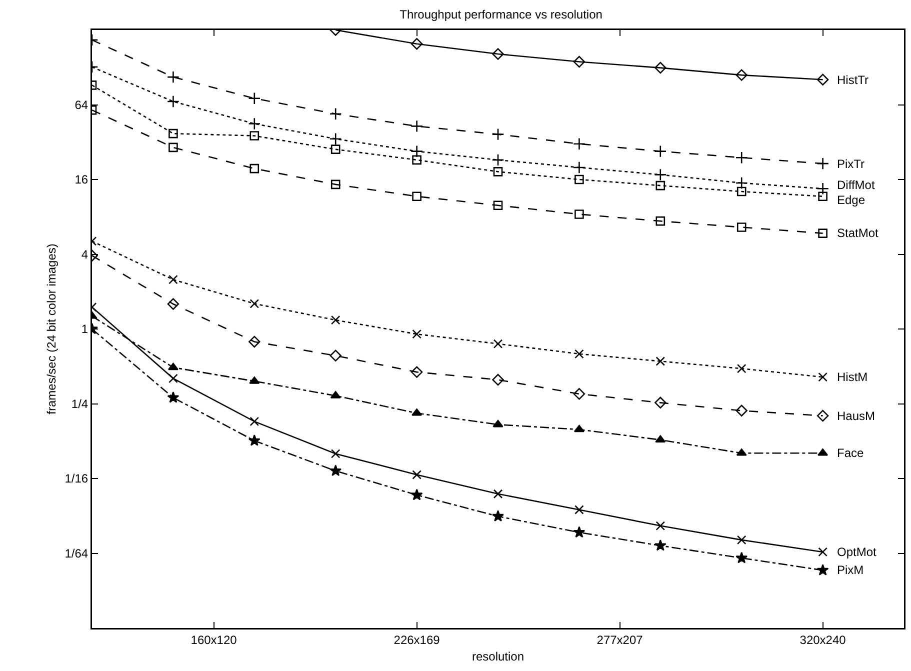 The height and width of the screenshot is (671, 911). What do you see at coordinates (823, 639) in the screenshot?
I see `x-tick-label: 320x240` at bounding box center [823, 639].